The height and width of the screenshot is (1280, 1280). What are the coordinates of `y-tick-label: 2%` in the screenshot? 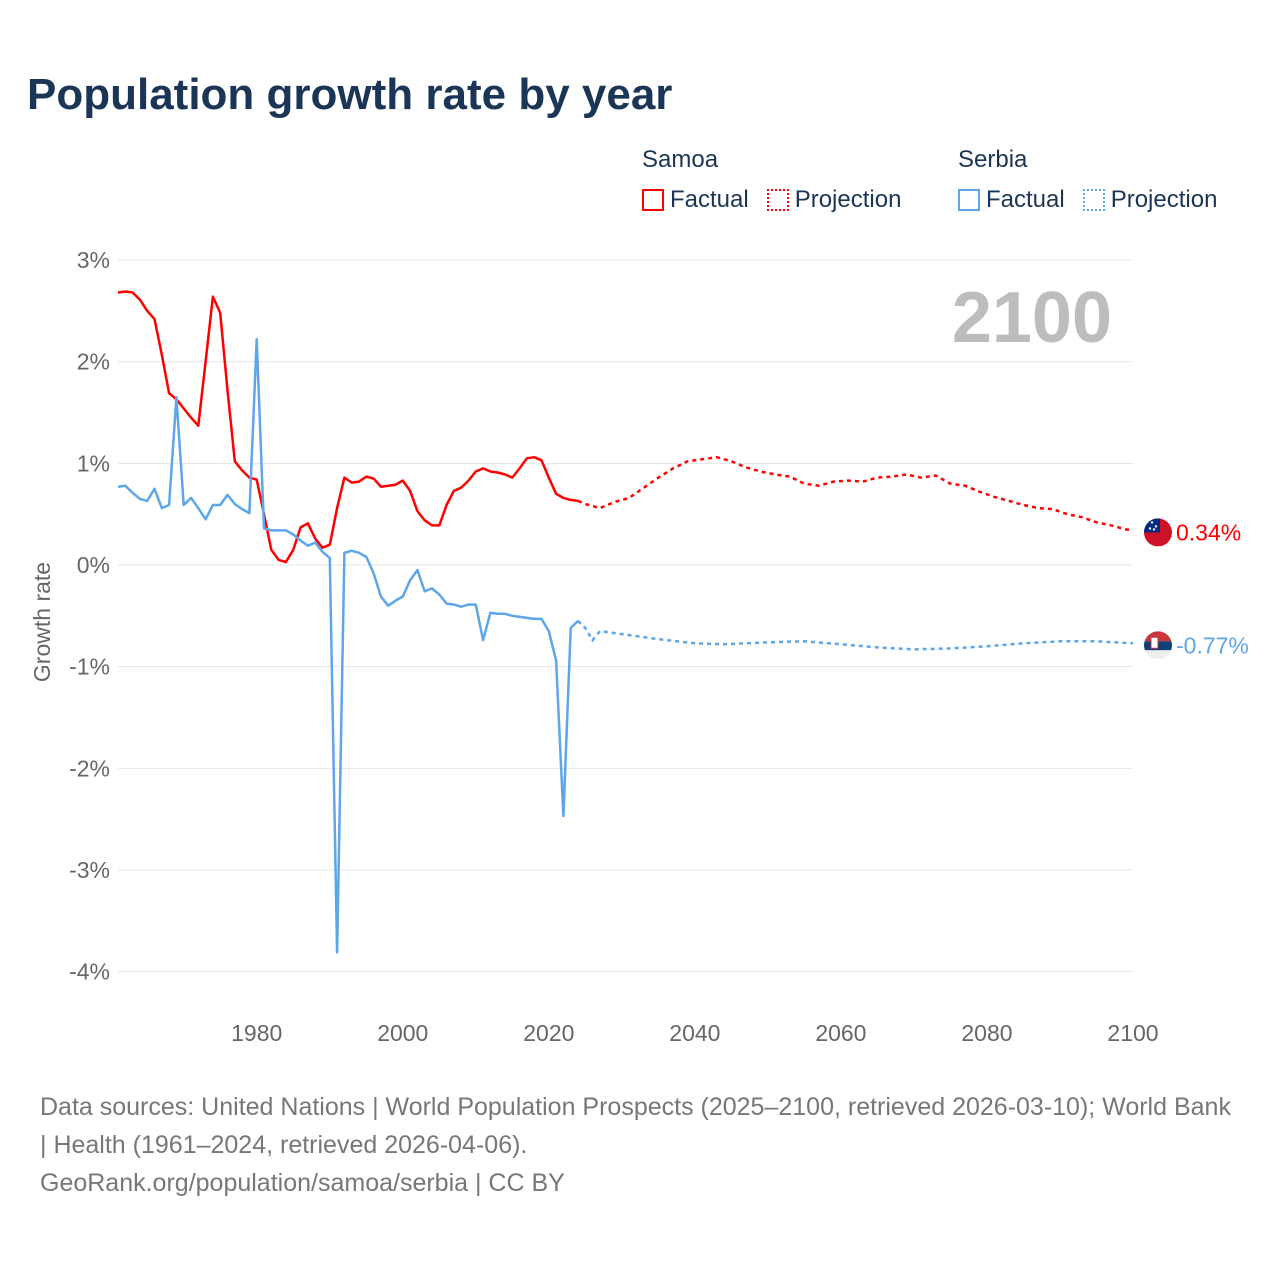 It's located at (93, 362).